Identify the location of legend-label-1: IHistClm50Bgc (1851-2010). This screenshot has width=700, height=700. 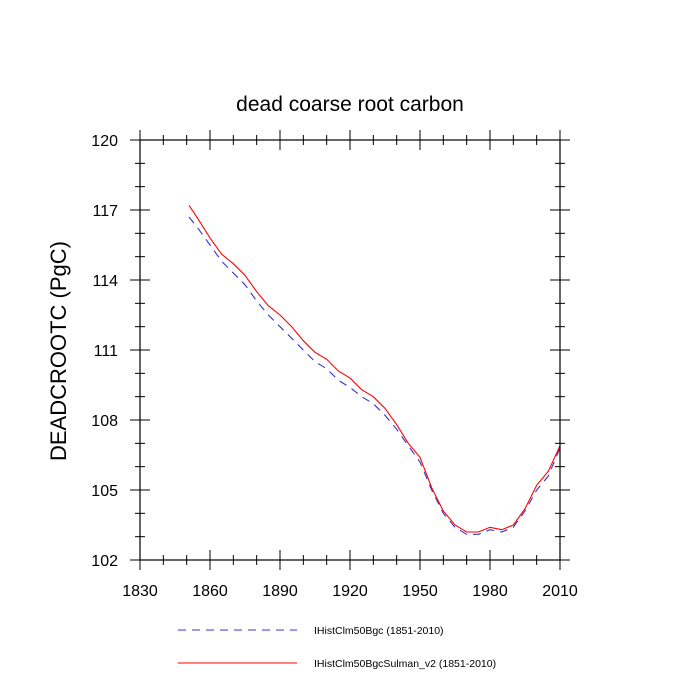
(379, 631).